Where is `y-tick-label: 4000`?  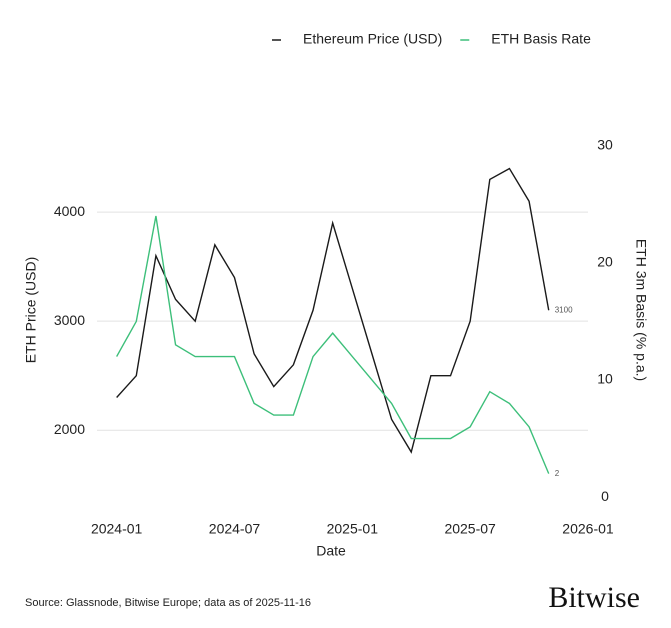
y-tick-label: 4000 is located at coordinates (69, 211).